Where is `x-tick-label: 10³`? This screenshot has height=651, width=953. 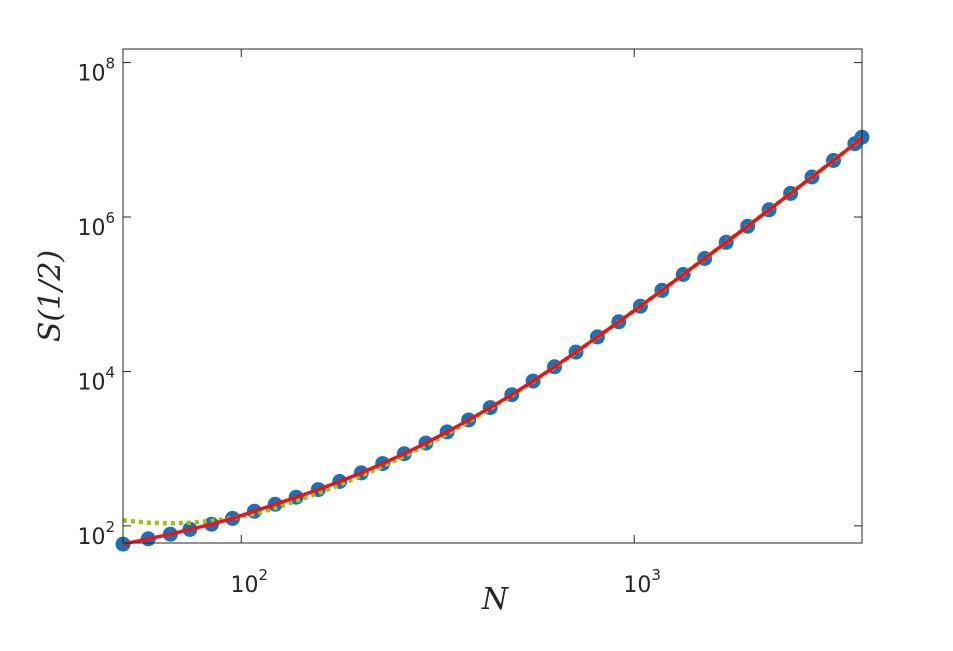
x-tick-label: 10³ is located at coordinates (642, 582).